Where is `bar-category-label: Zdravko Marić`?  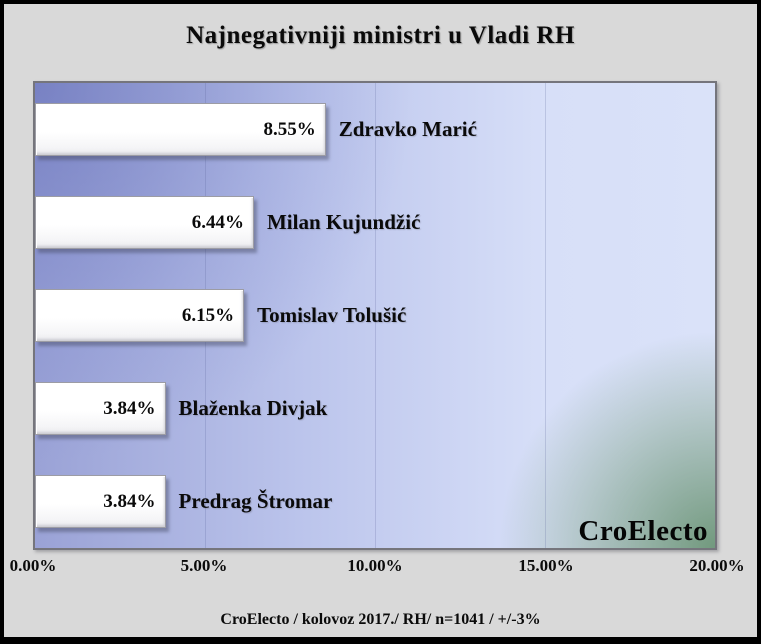 bar-category-label: Zdravko Marić is located at coordinates (407, 129).